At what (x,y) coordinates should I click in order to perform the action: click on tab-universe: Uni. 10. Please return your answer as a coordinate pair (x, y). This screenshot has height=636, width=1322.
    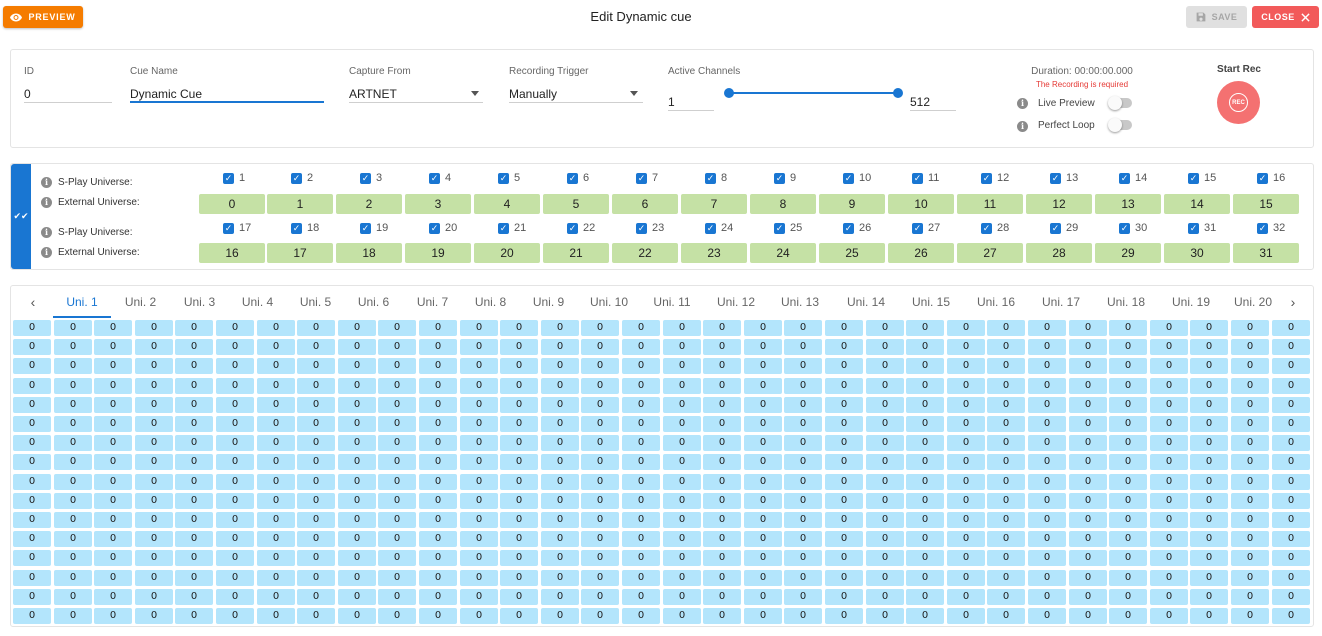
    Looking at the image, I should click on (609, 302).